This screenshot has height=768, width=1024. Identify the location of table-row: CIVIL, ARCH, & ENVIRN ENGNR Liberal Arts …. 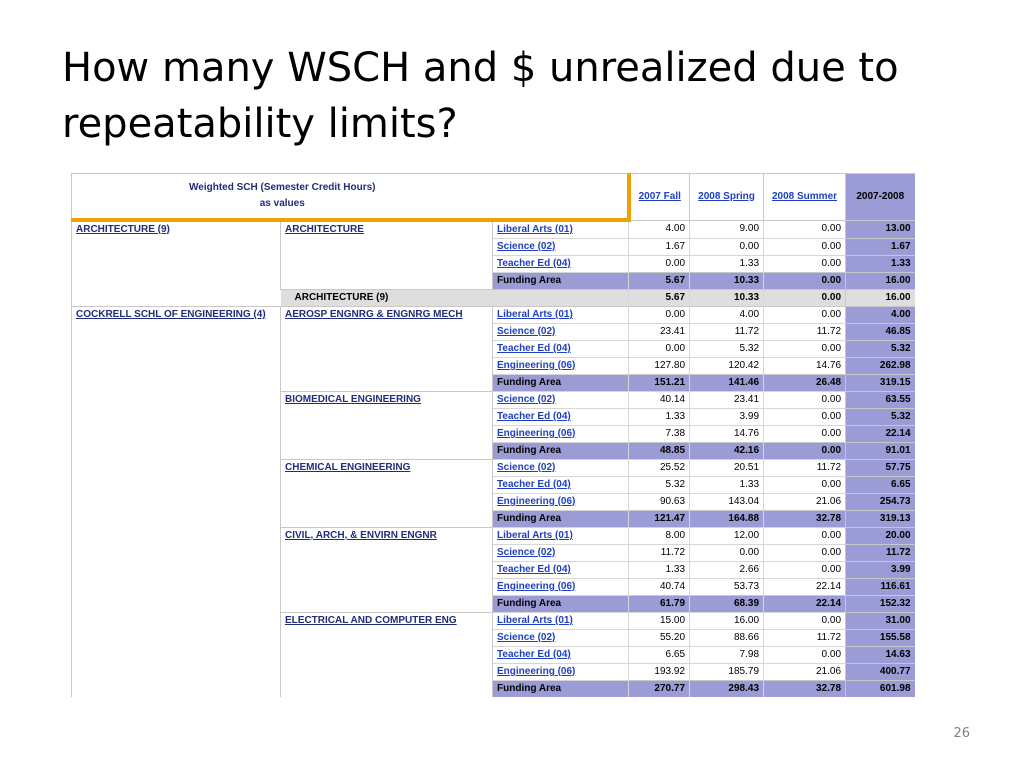
(493, 570).